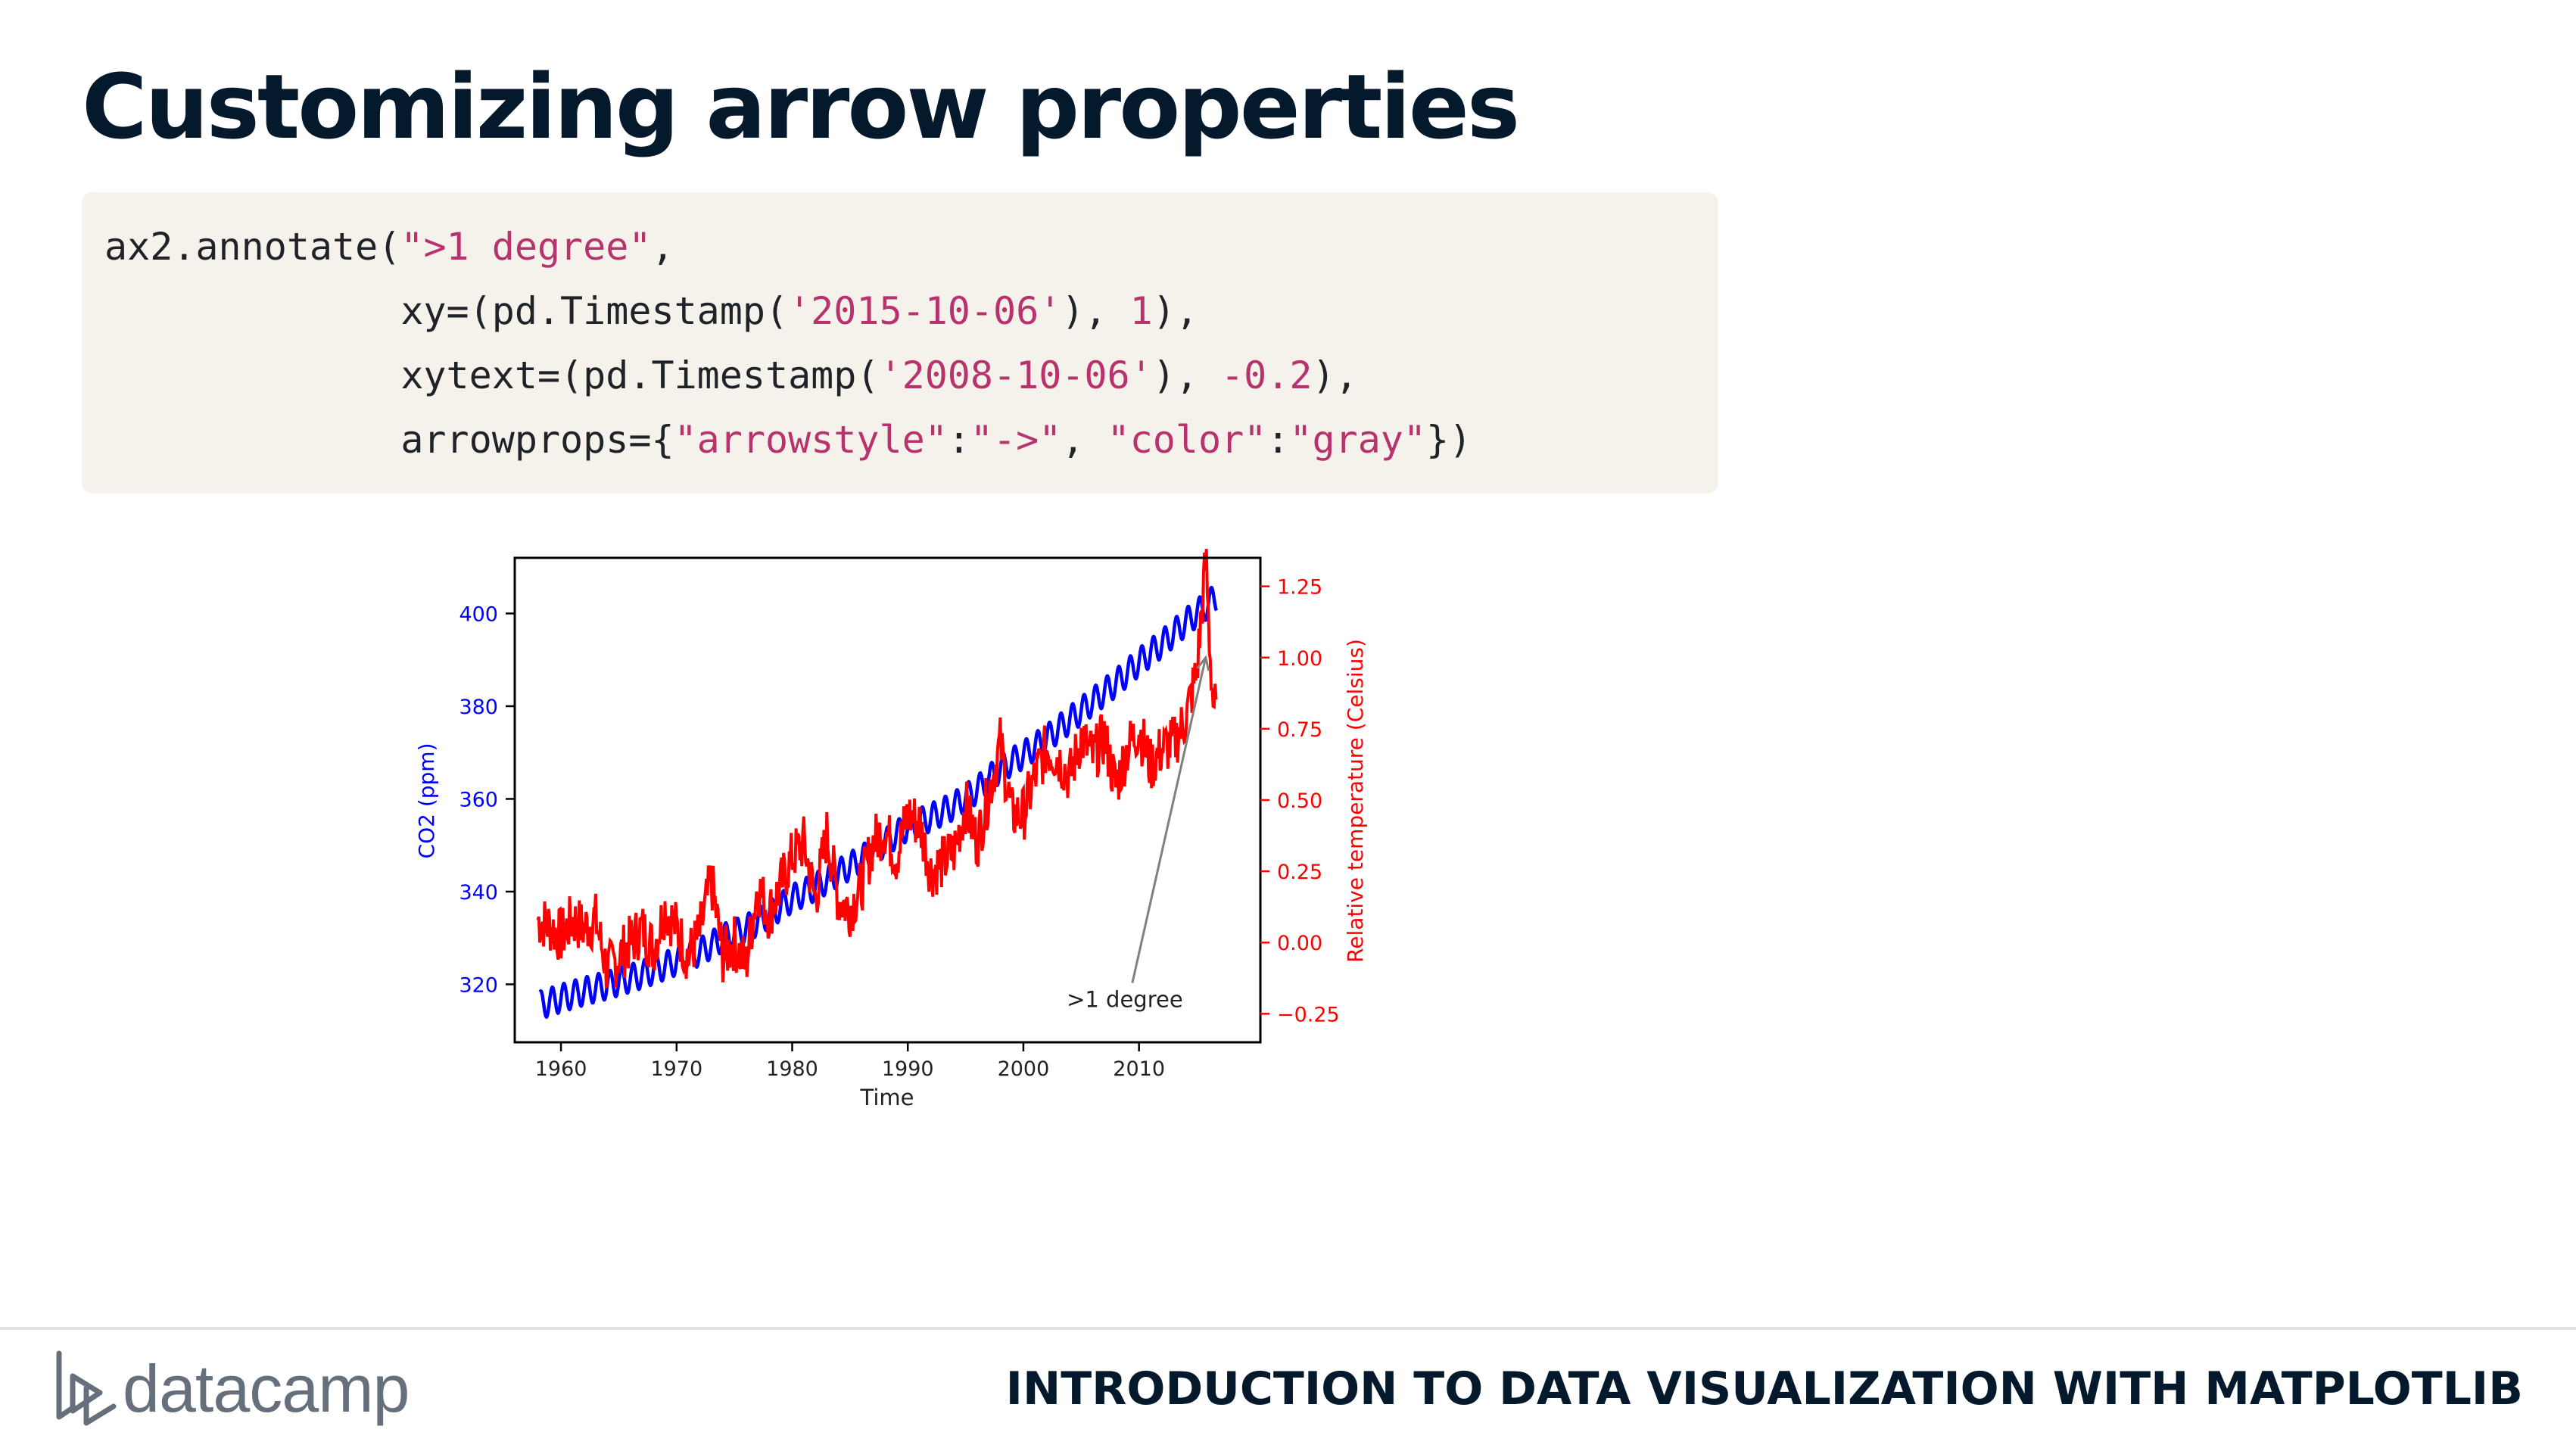  Describe the element at coordinates (1024, 1069) in the screenshot. I see `x-tick-label: 2000` at that location.